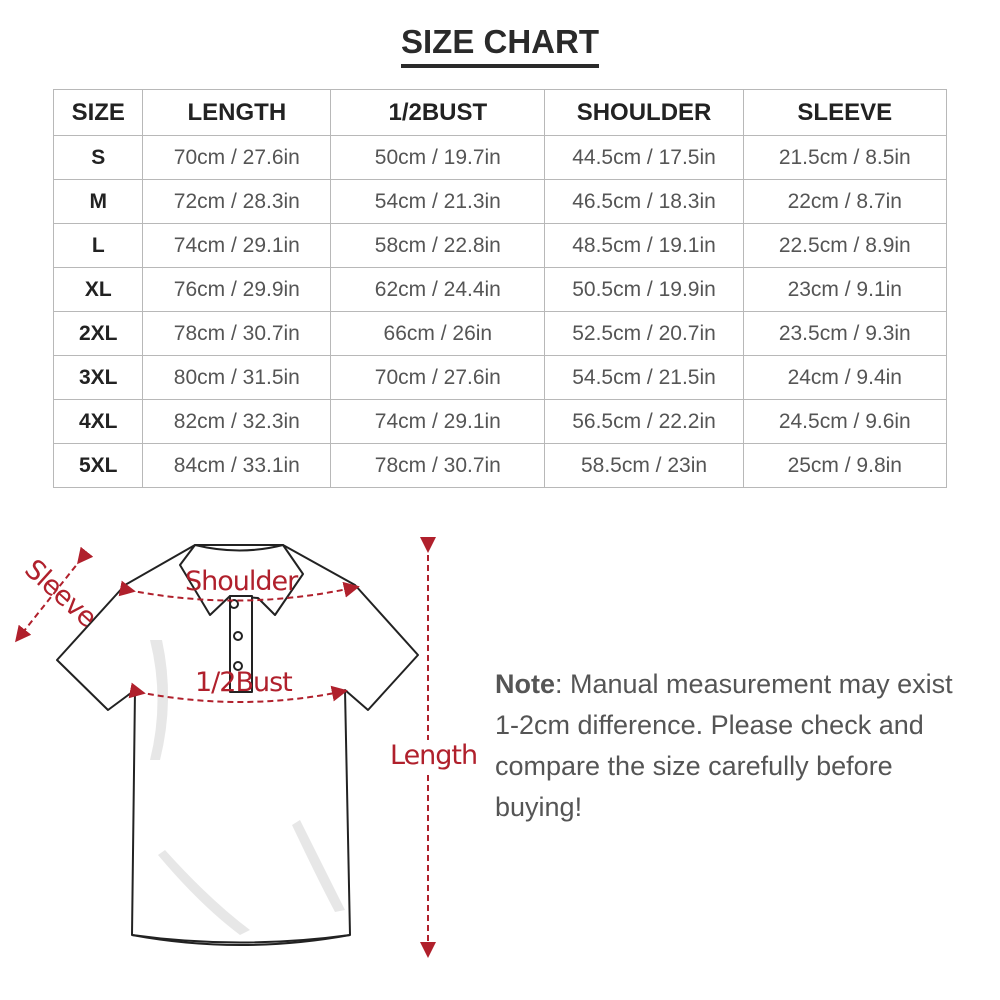  I want to click on table-header-row: SIZE LENGTH 1/2BUST SHOULDER SLEEVE, so click(500, 112).